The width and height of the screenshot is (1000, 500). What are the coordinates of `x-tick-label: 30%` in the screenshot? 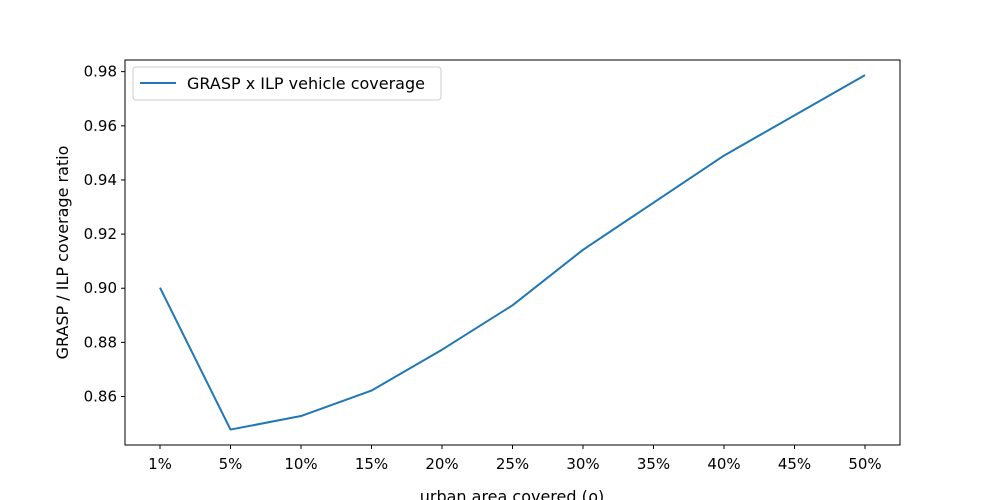 It's located at (582, 464).